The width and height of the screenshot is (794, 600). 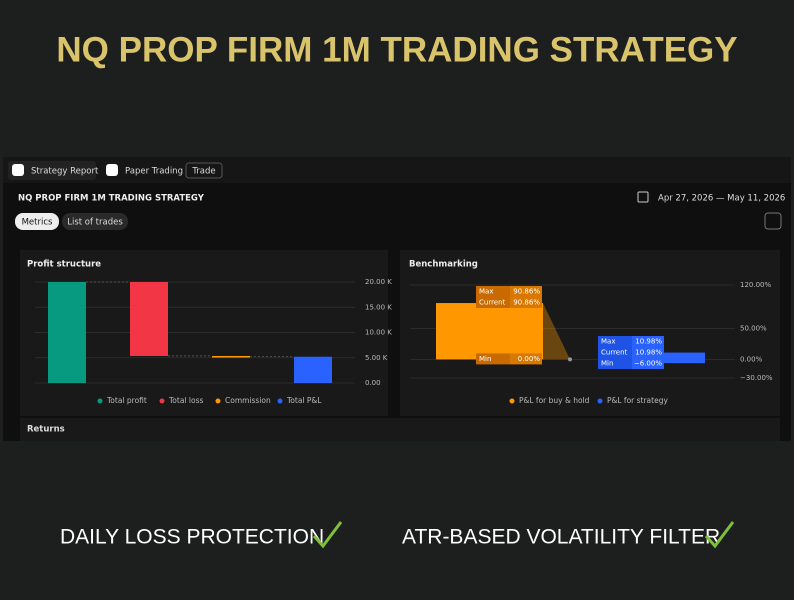 I want to click on legend-label: Total P&L, so click(x=304, y=400).